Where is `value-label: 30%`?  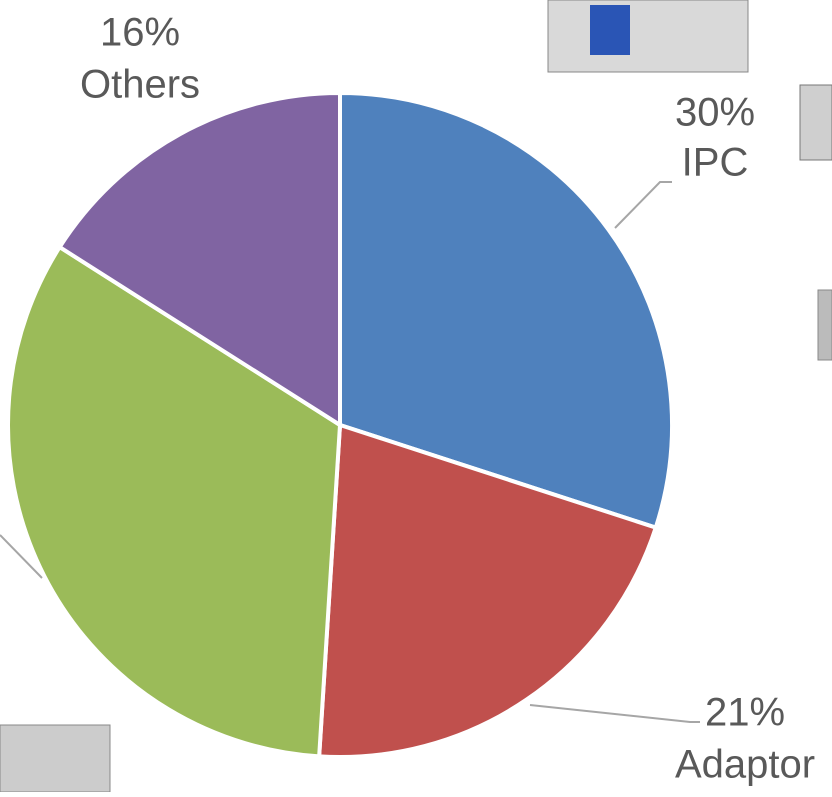 value-label: 30% is located at coordinates (715, 113).